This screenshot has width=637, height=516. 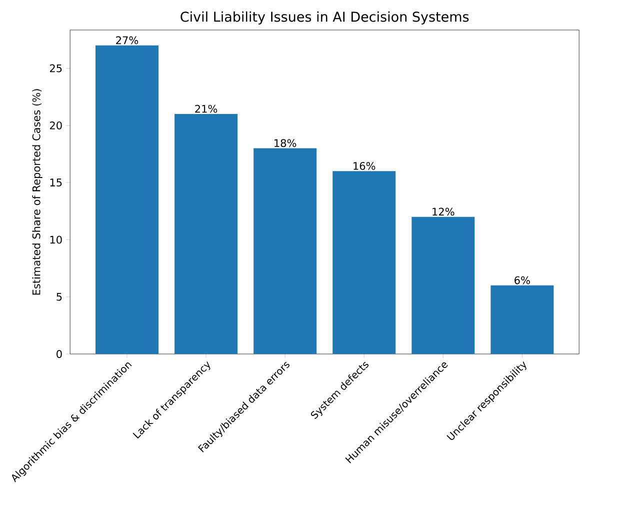 I want to click on data-label: 16%, so click(x=365, y=166).